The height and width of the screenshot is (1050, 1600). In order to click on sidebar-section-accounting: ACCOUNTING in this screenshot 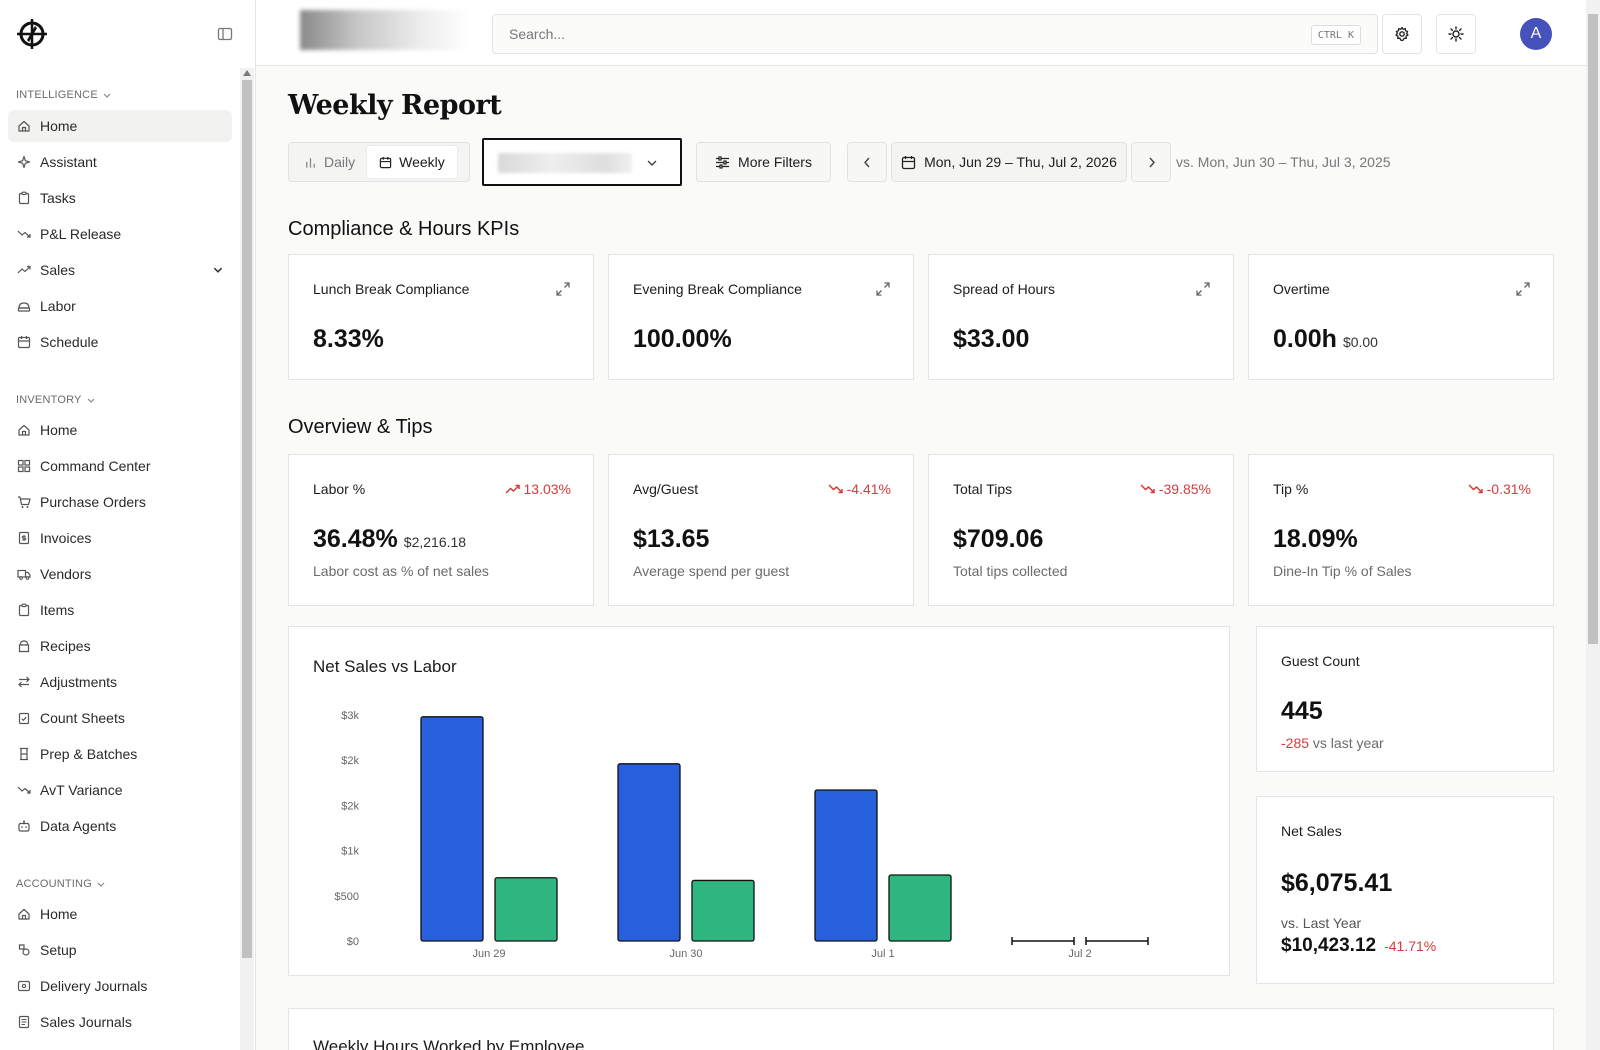, I will do `click(61, 884)`.